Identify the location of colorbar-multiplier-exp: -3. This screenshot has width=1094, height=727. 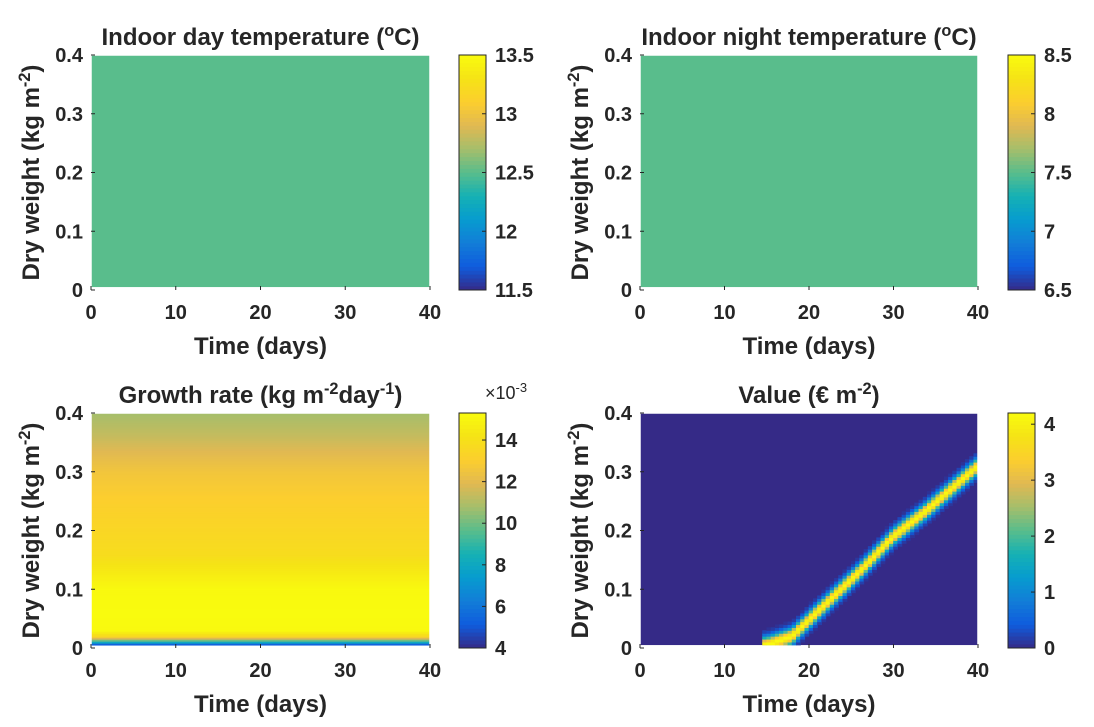
(522, 387).